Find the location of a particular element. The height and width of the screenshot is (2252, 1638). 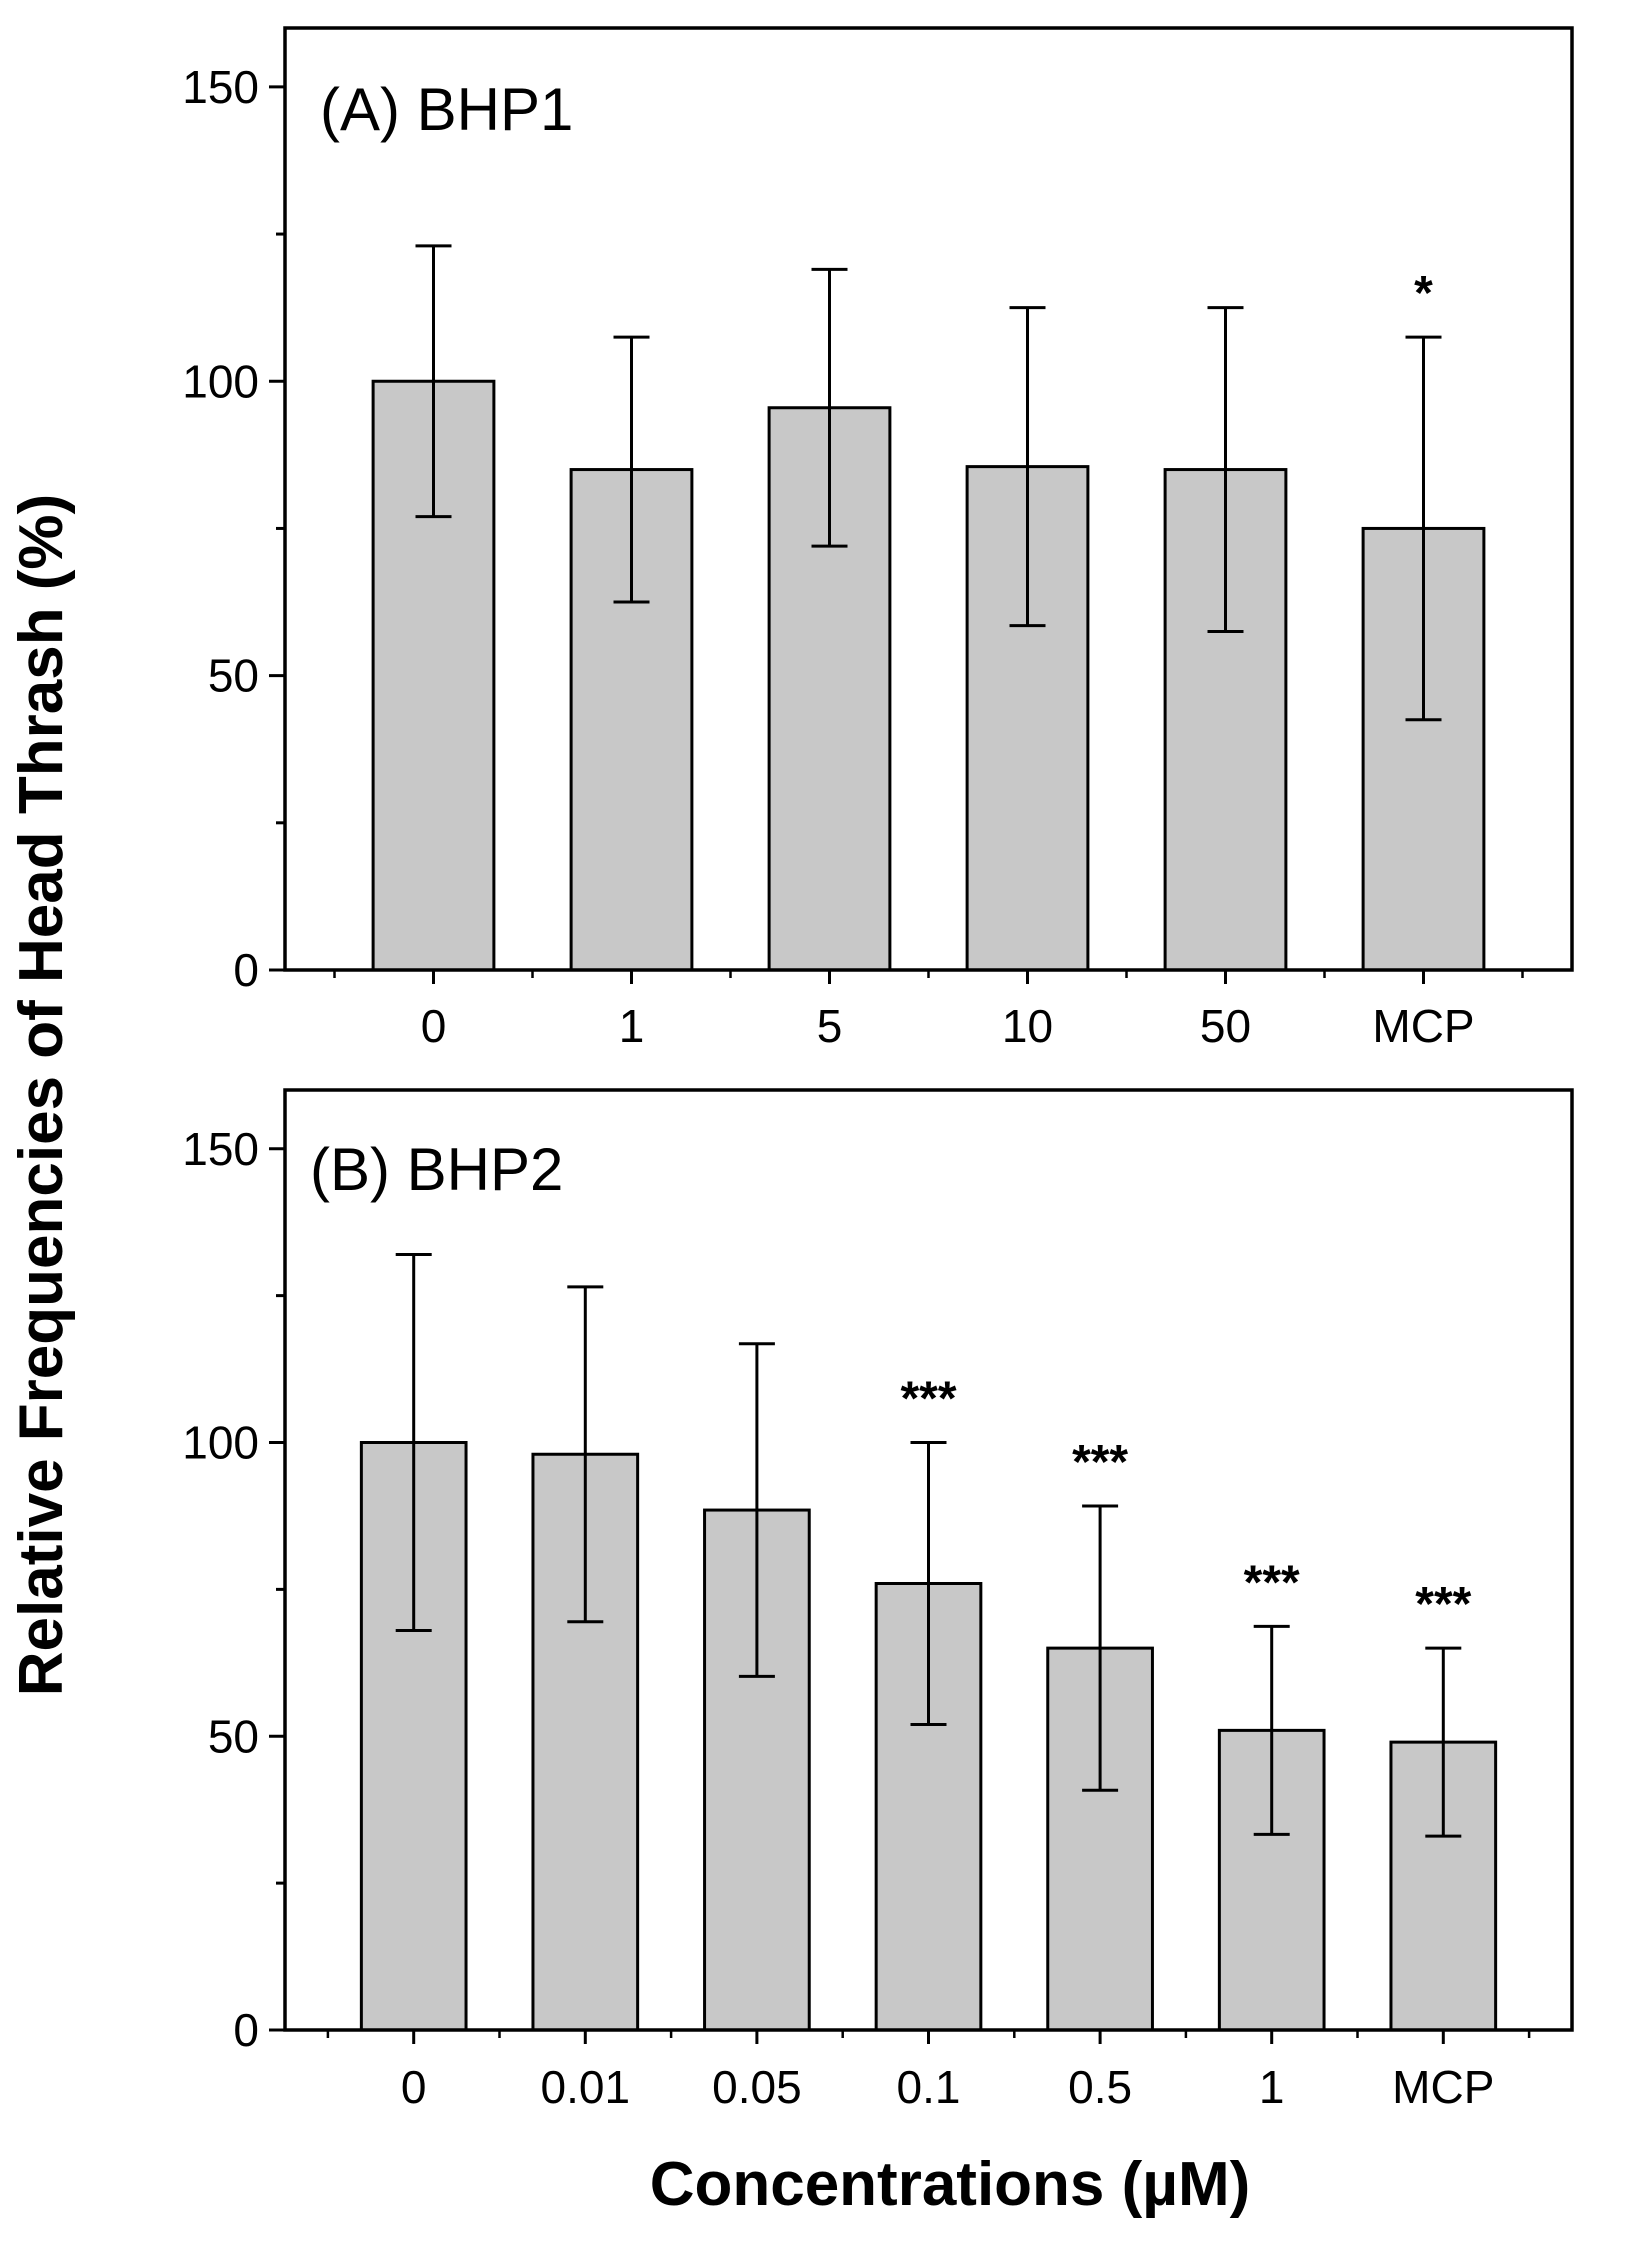

x-tick-label: 5 is located at coordinates (830, 1026).